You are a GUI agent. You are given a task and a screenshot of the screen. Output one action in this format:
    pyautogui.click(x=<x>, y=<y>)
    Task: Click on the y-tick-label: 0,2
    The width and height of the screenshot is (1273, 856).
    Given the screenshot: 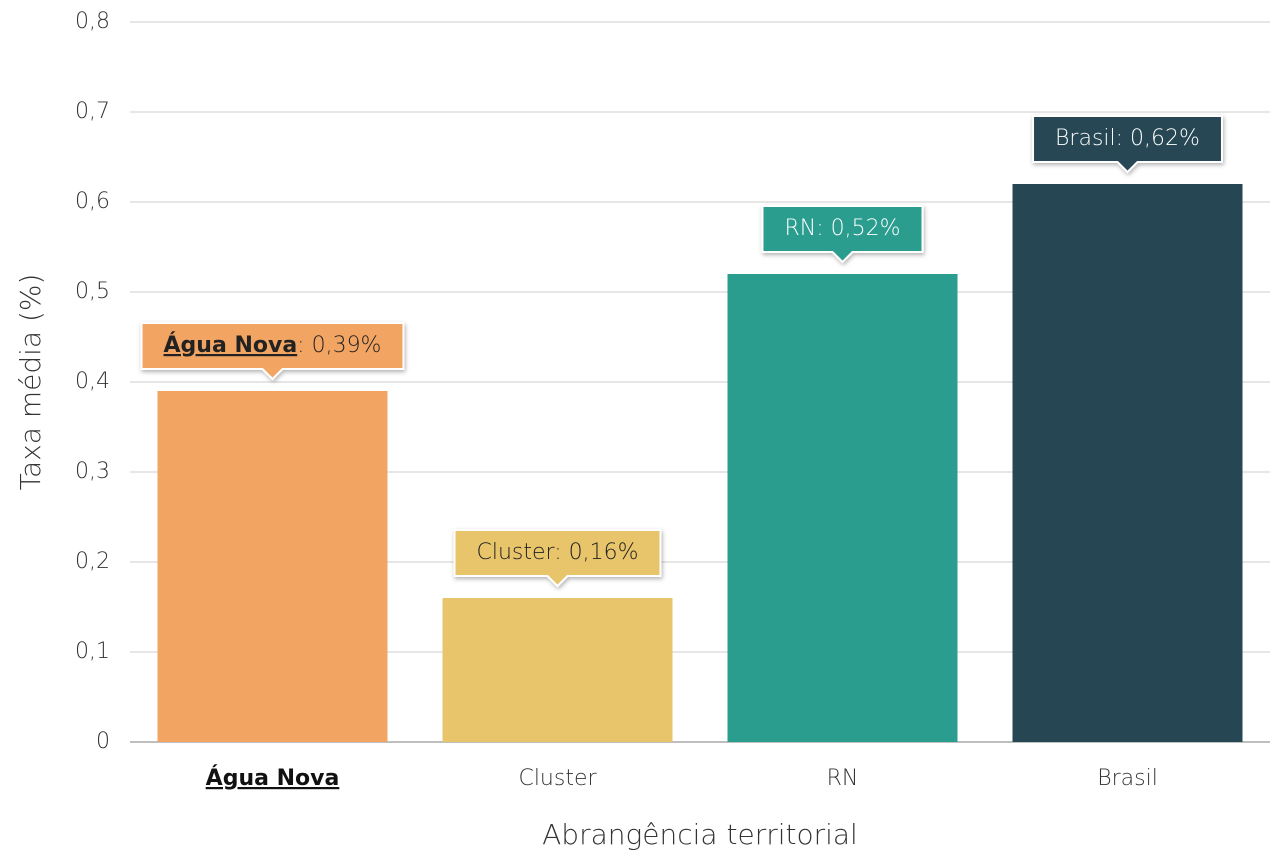 What is the action you would take?
    pyautogui.click(x=92, y=561)
    